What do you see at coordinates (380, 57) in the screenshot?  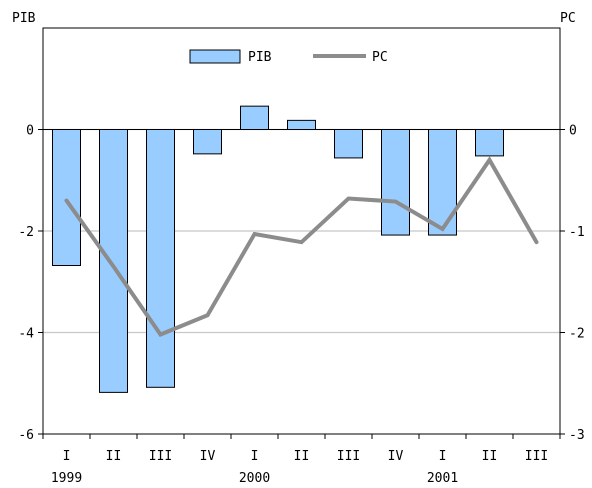 I see `legend-pc-label: PC` at bounding box center [380, 57].